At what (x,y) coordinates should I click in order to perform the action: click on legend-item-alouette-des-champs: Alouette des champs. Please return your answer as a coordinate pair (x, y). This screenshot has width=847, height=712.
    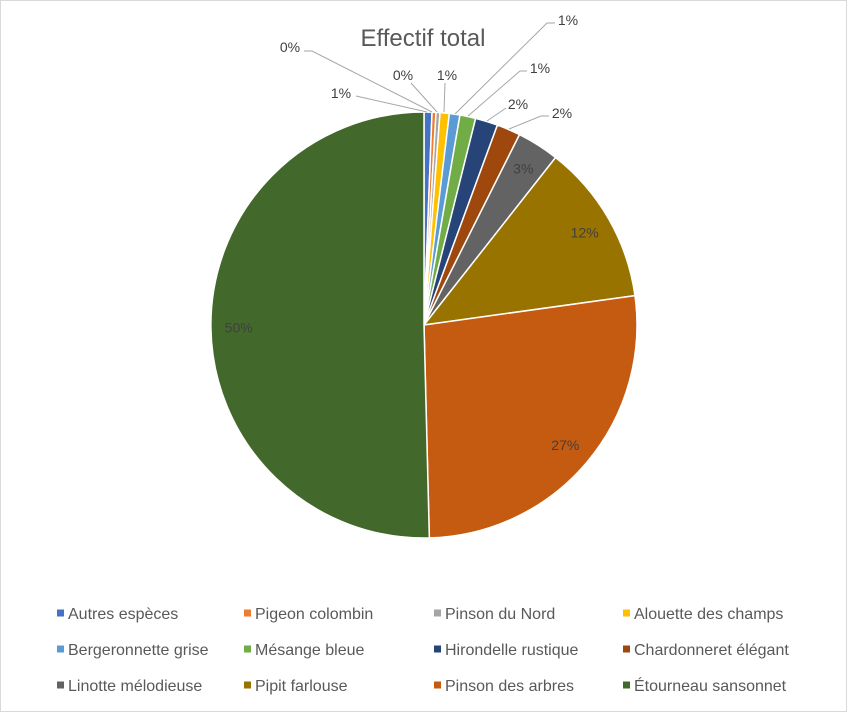
    Looking at the image, I should click on (703, 614).